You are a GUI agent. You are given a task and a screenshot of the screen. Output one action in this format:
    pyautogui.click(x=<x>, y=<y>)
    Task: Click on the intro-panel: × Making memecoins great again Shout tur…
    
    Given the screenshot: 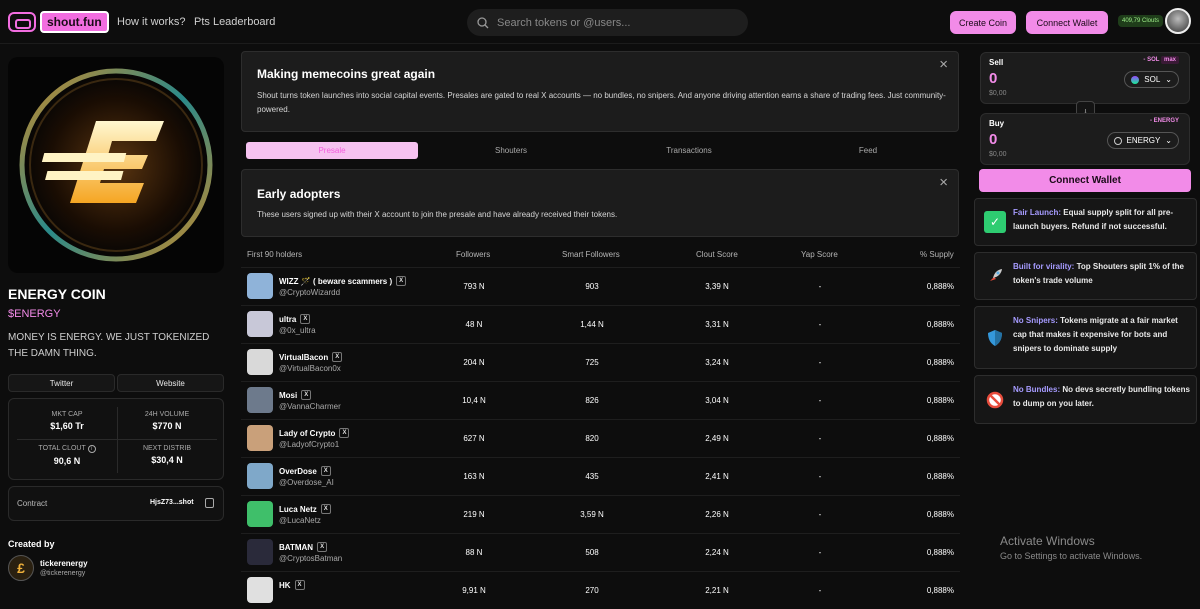 What is the action you would take?
    pyautogui.click(x=600, y=91)
    